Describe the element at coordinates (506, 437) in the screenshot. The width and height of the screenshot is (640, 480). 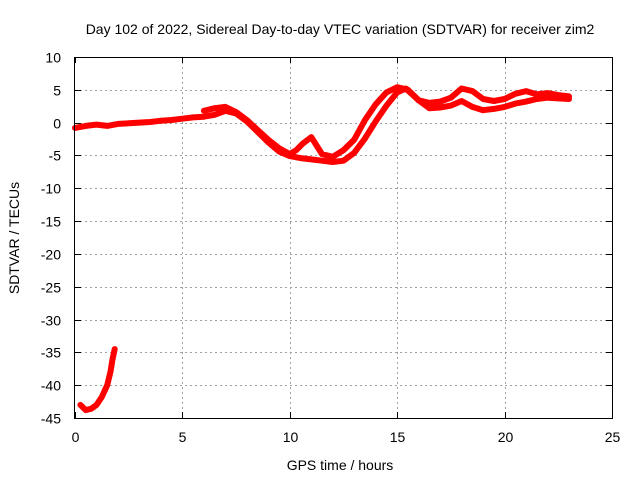
I see `x-tick-label: 20` at that location.